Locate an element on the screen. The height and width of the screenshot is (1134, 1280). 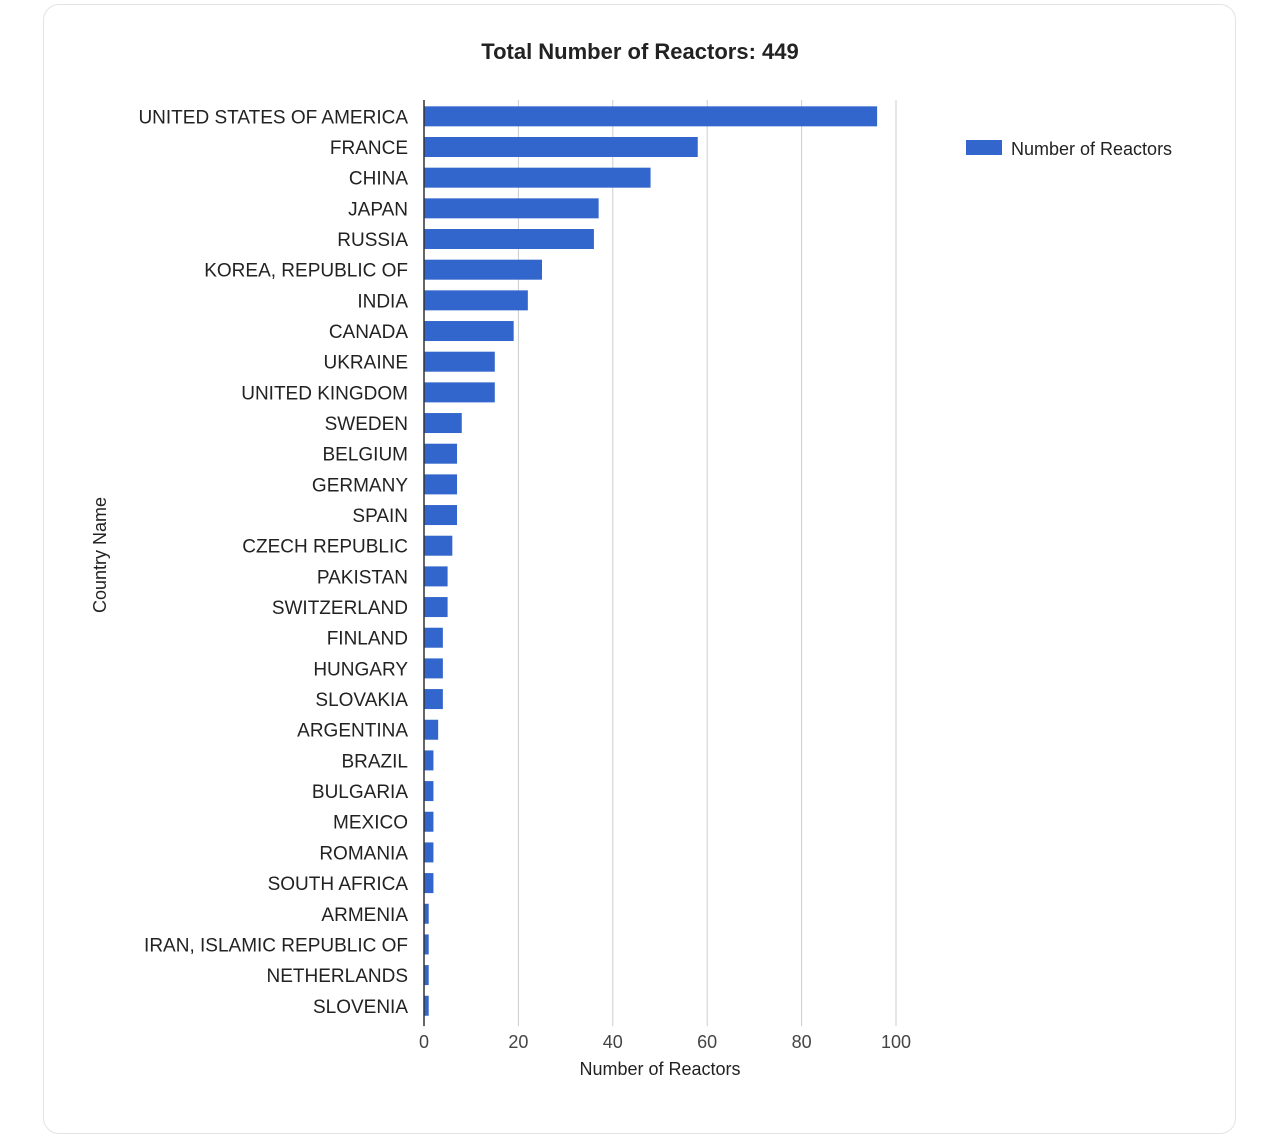
legend: Number of Reactors is located at coordinates (1069, 149).